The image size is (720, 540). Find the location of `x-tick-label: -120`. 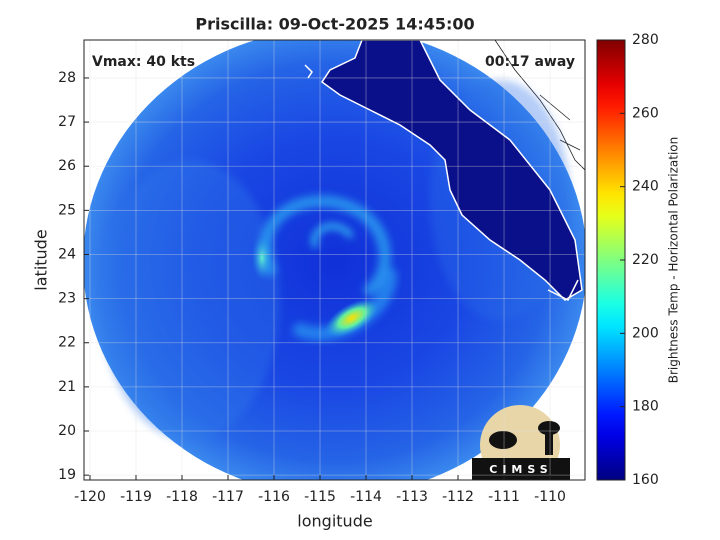

x-tick-label: -120 is located at coordinates (90, 497).